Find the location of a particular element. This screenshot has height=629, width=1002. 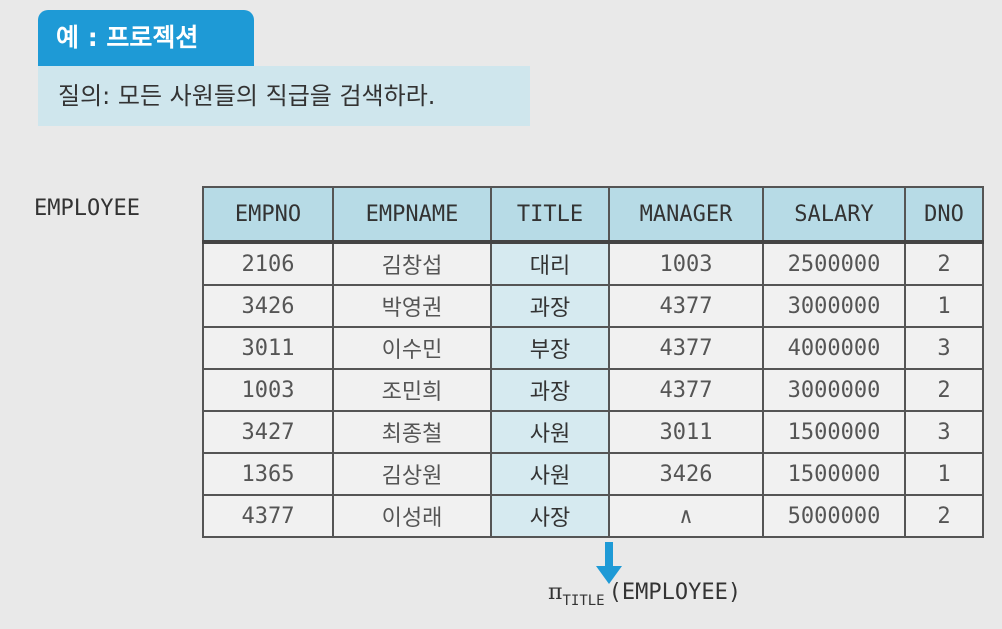

pi-symbol: π is located at coordinates (555, 592).